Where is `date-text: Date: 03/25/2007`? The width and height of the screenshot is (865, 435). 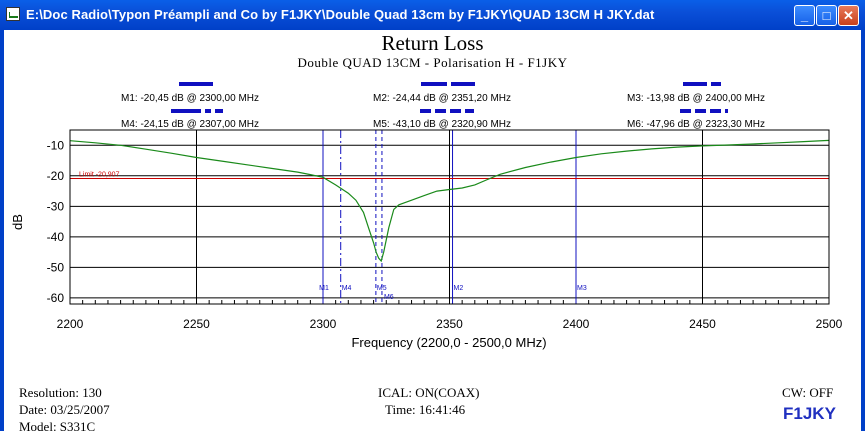 date-text: Date: 03/25/2007 is located at coordinates (64, 409).